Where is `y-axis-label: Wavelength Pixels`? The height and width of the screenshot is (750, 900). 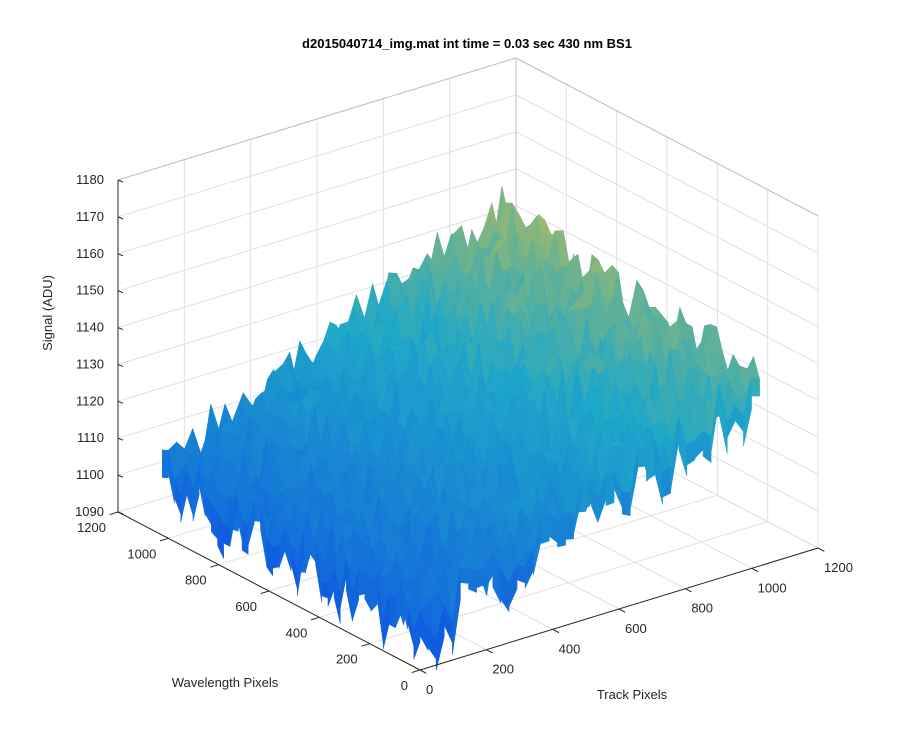
y-axis-label: Wavelength Pixels is located at coordinates (225, 682).